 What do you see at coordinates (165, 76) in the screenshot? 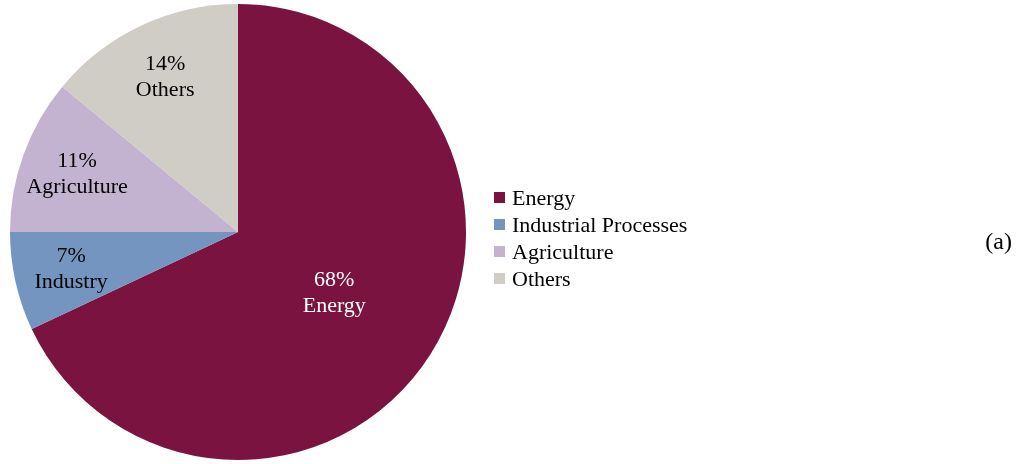
I see `data-label: 14% Others` at bounding box center [165, 76].